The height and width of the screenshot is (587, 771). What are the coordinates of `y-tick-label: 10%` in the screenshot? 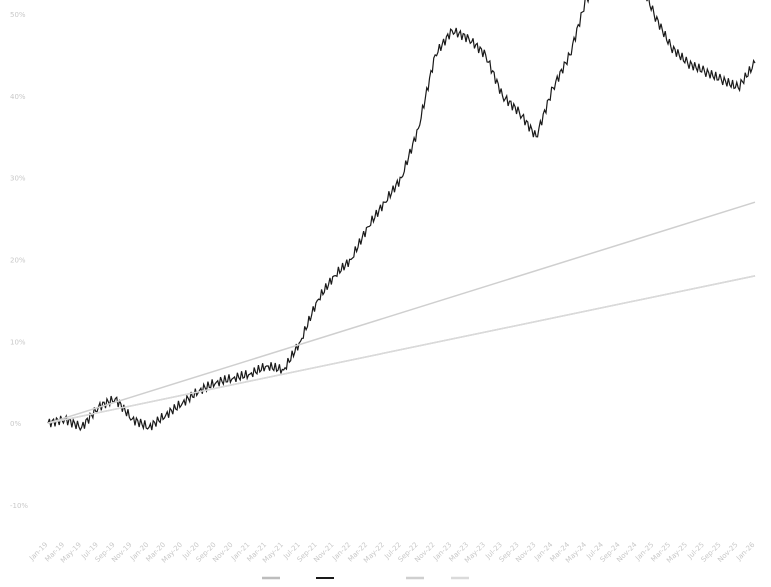 It's located at (18, 342).